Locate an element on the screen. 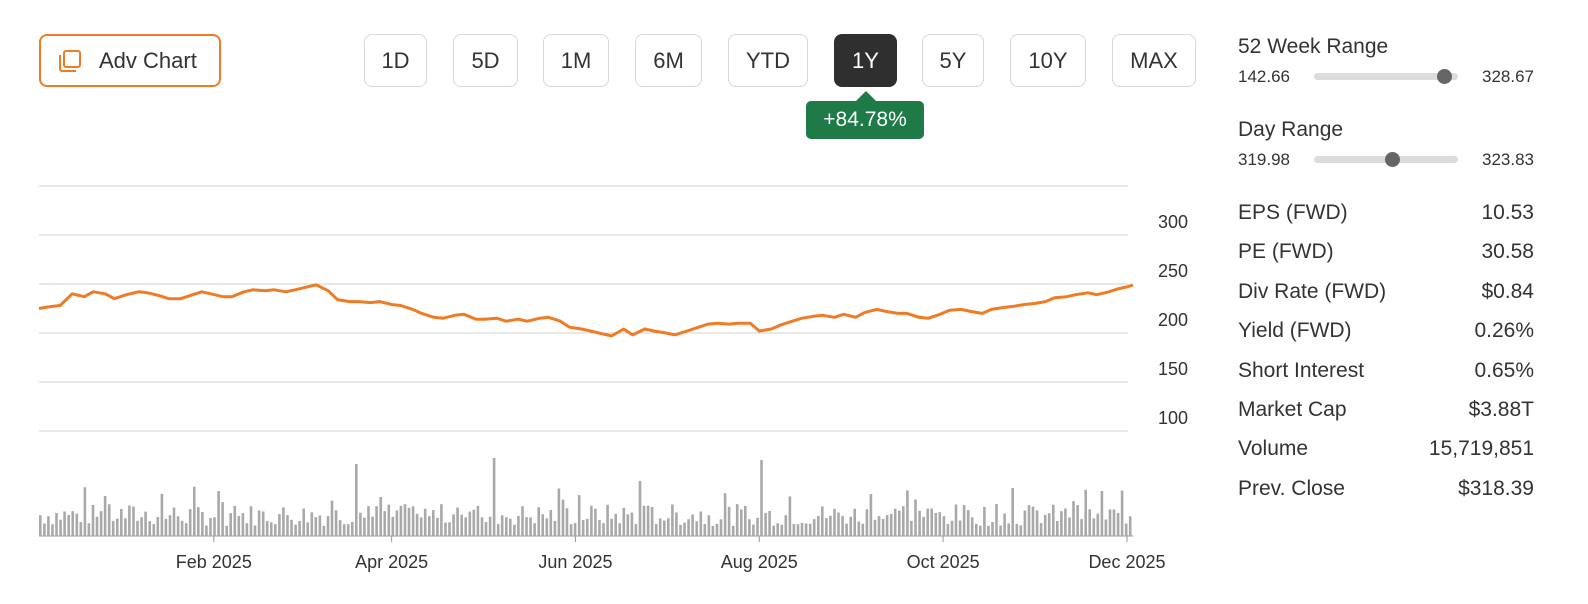 The image size is (1588, 604). period-ytd-button: YTD is located at coordinates (768, 60).